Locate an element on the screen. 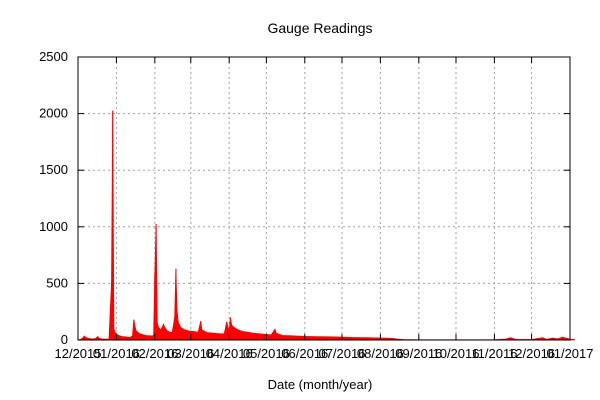  x-tick-label: 09/2016 is located at coordinates (418, 353).